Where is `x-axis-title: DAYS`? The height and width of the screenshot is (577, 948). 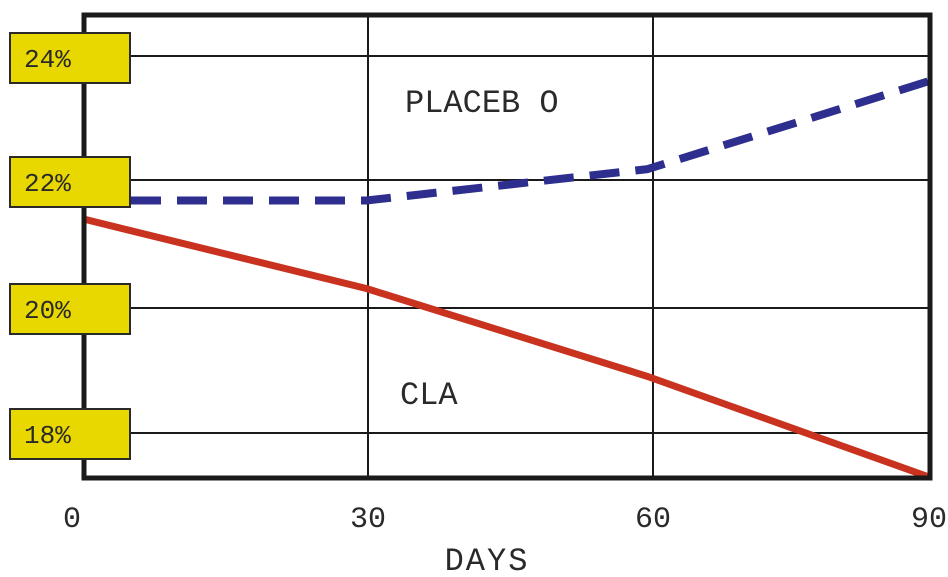
x-axis-title: DAYS is located at coordinates (487, 560).